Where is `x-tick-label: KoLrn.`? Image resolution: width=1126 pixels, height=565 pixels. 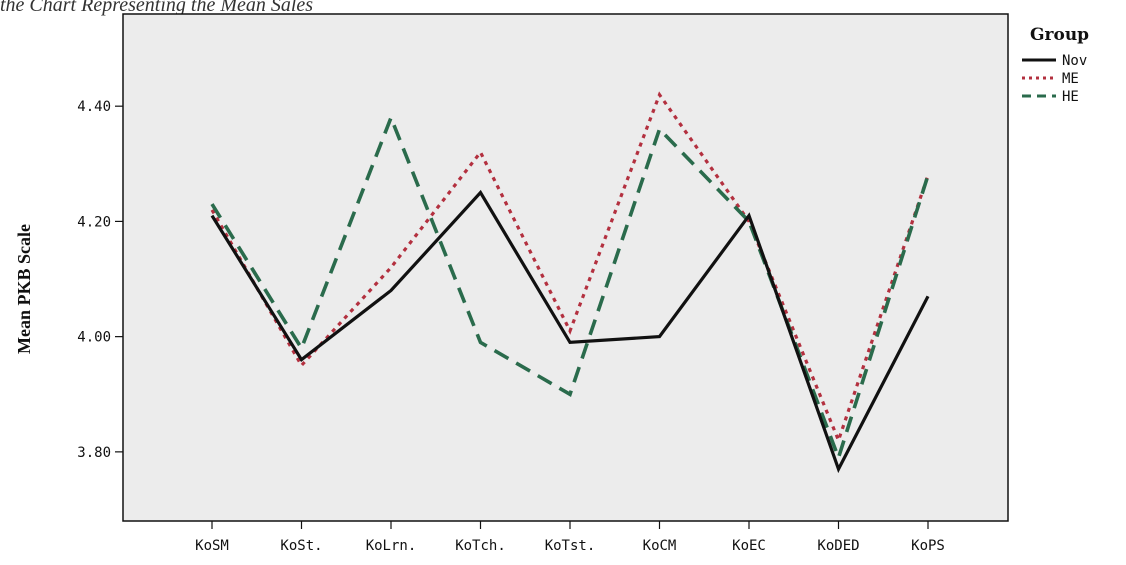
x-tick-label: KoLrn. is located at coordinates (391, 546).